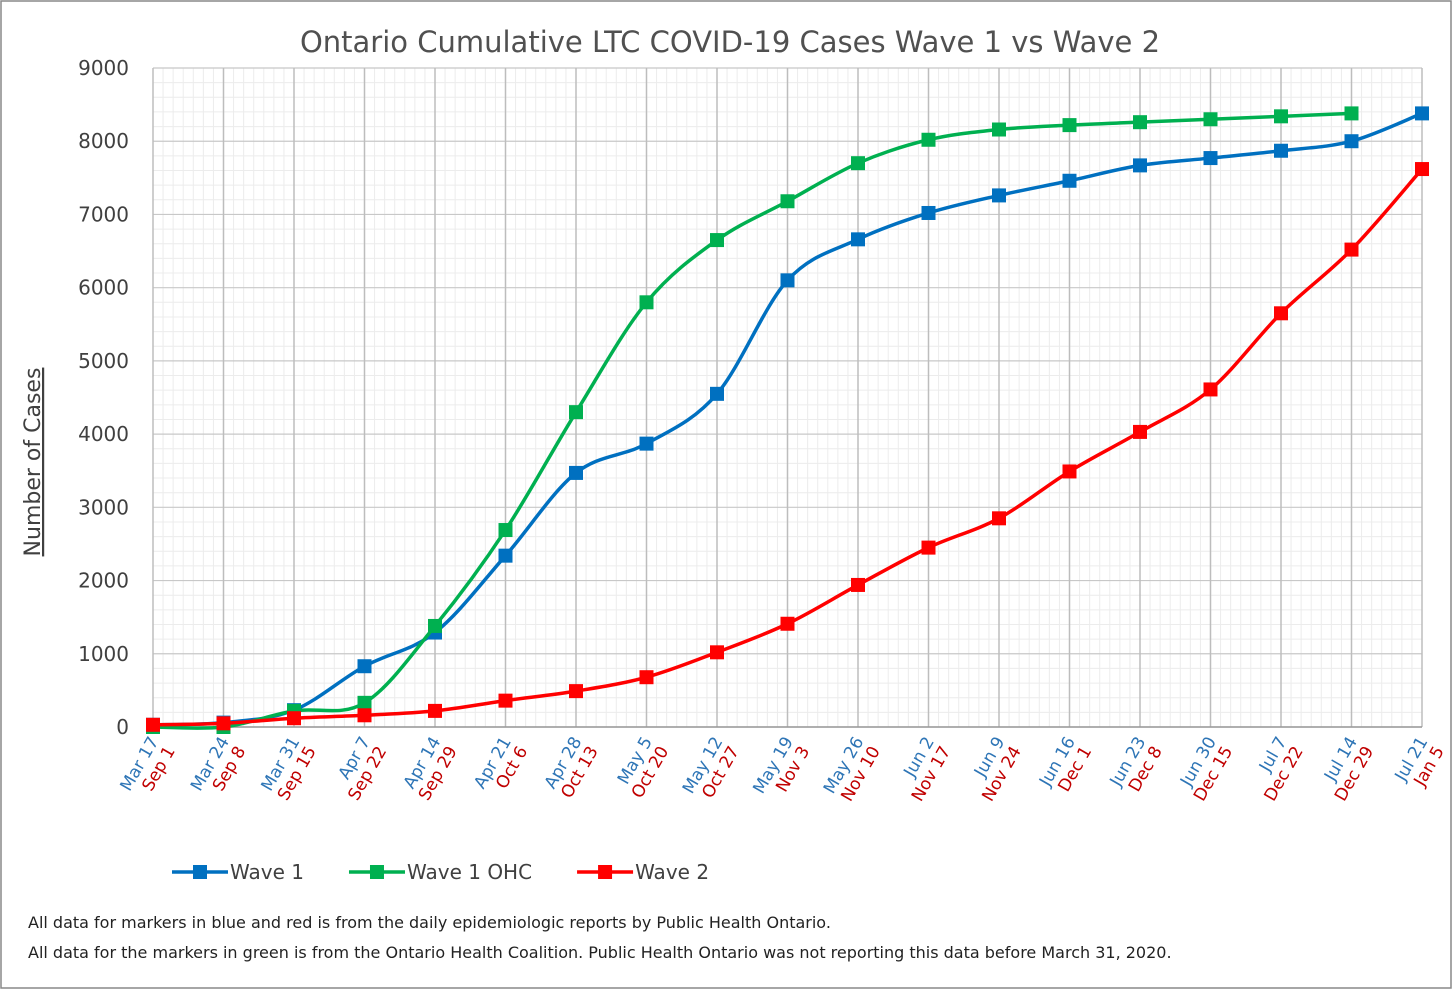  Describe the element at coordinates (103, 507) in the screenshot. I see `y-tick-label: 3000` at that location.